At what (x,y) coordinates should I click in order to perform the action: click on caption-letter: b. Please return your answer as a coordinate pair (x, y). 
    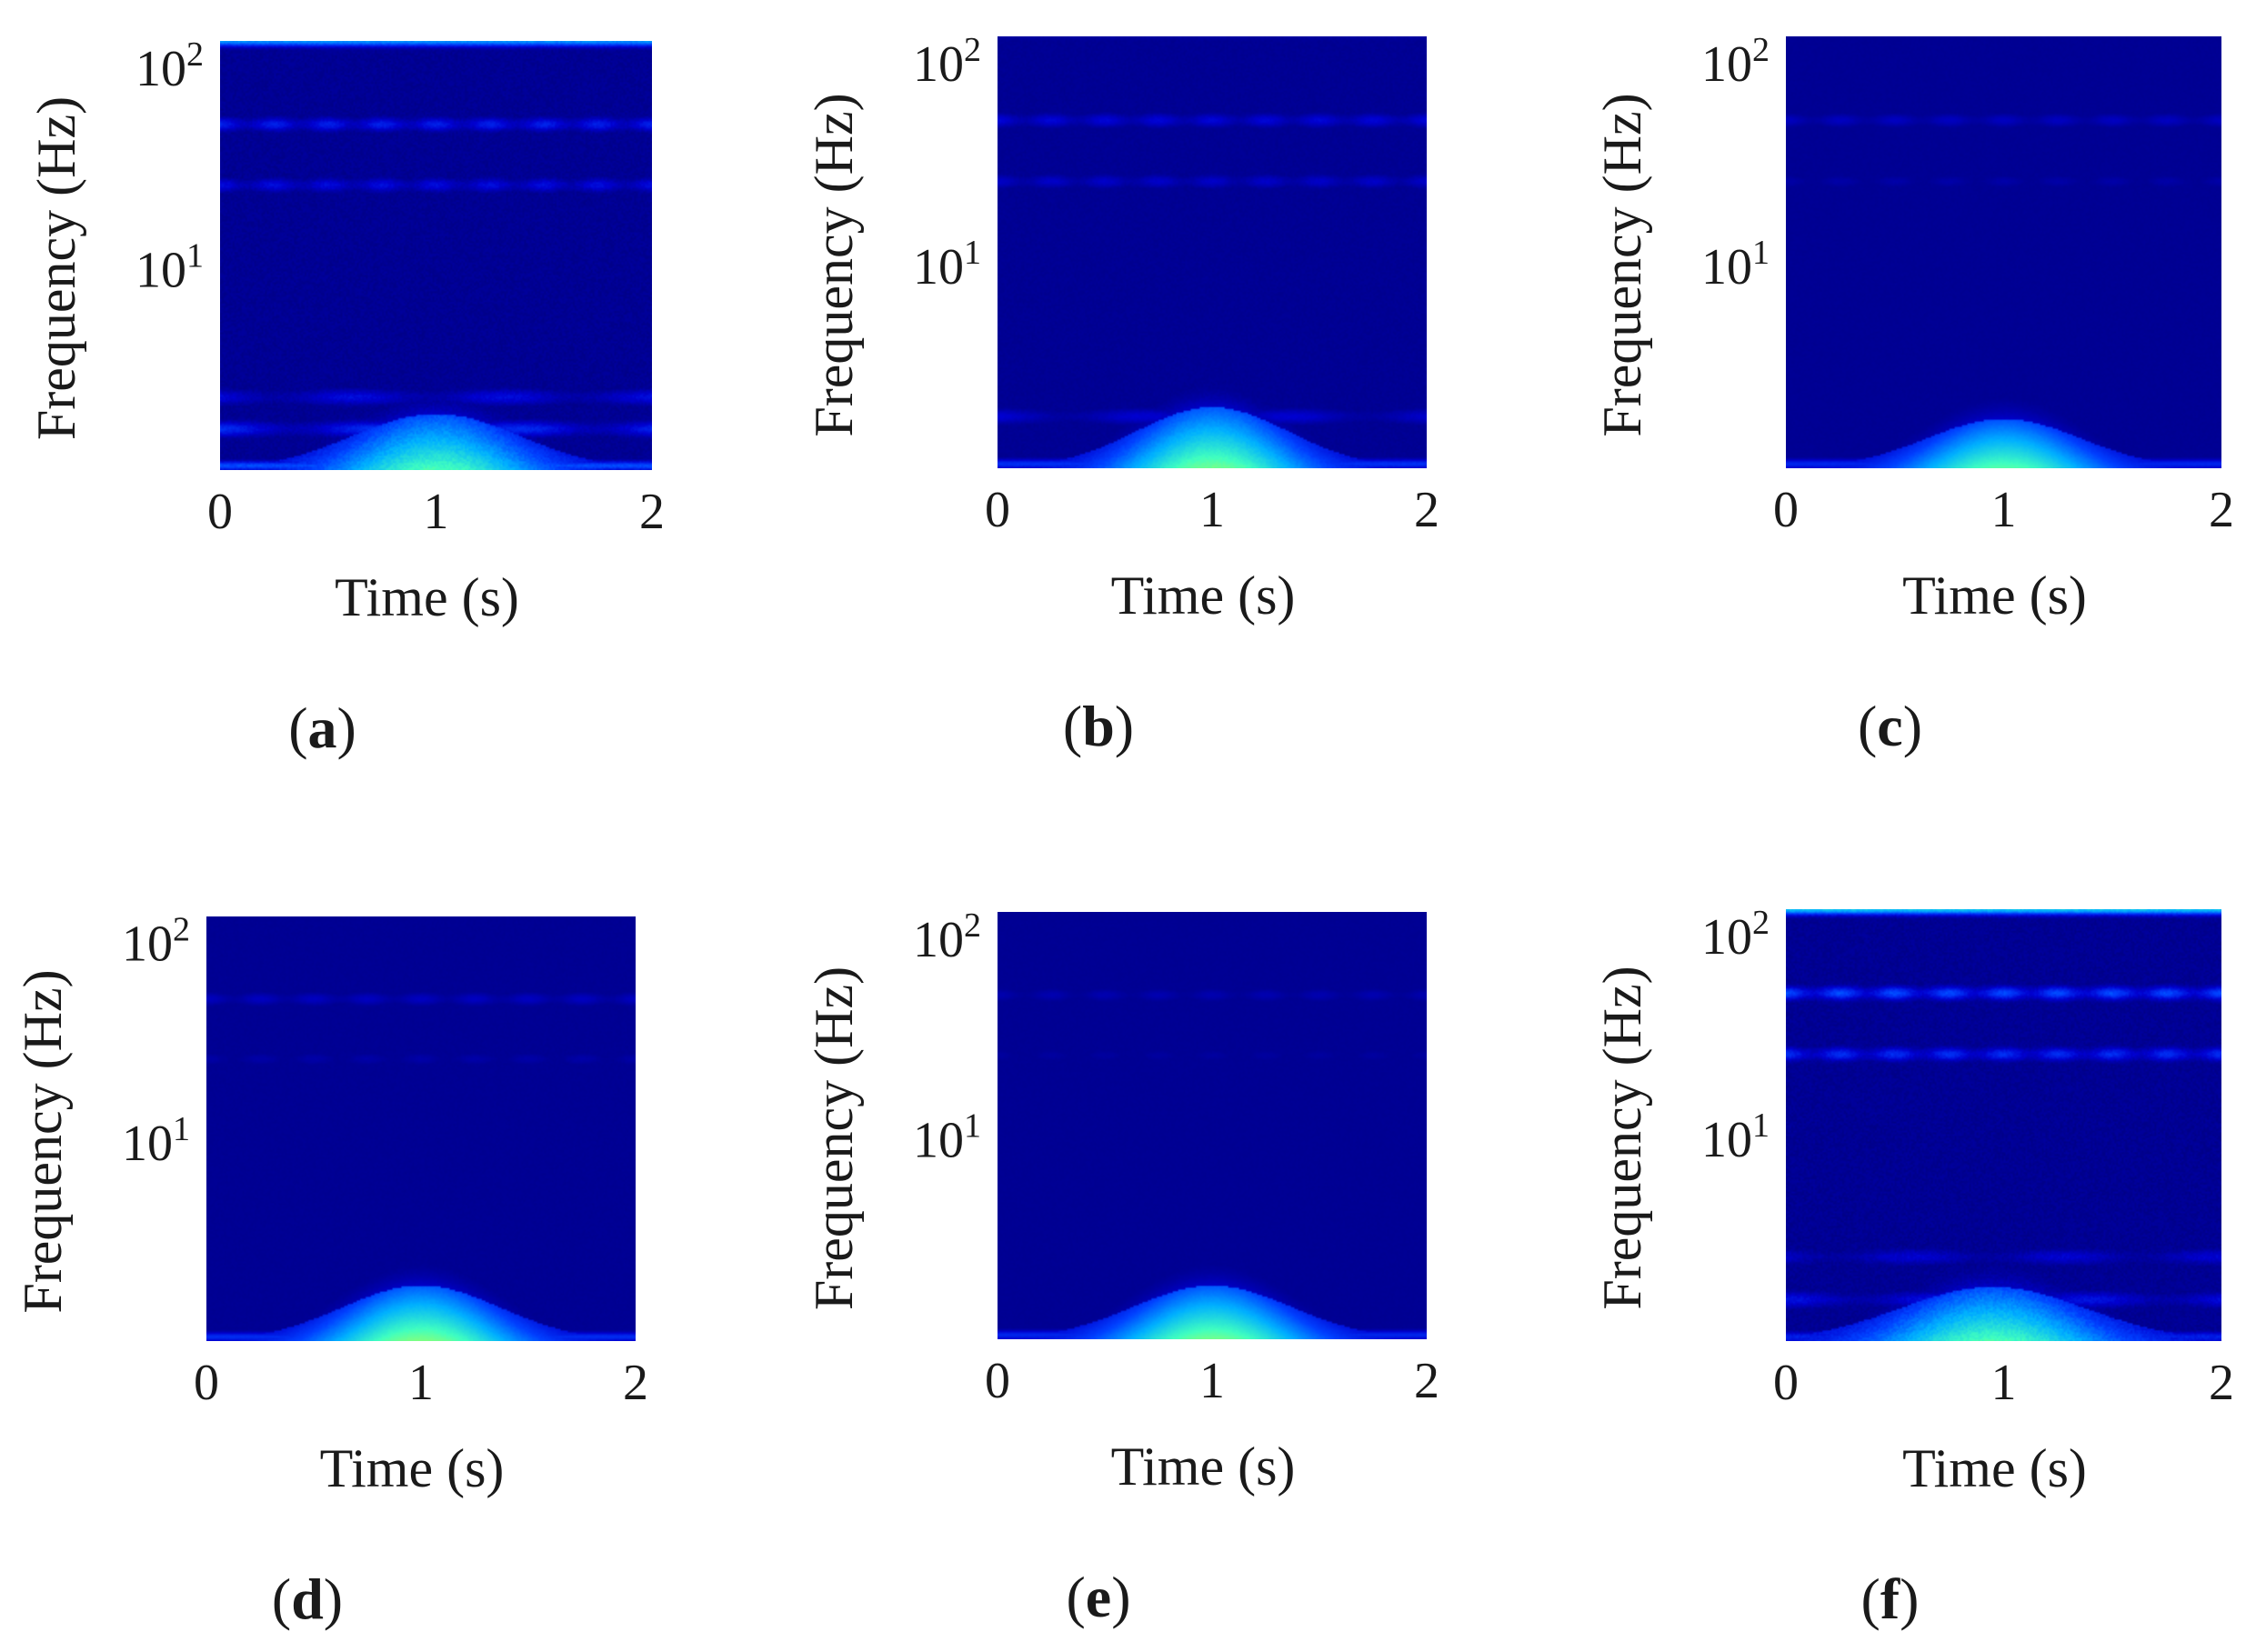
    Looking at the image, I should click on (1098, 726).